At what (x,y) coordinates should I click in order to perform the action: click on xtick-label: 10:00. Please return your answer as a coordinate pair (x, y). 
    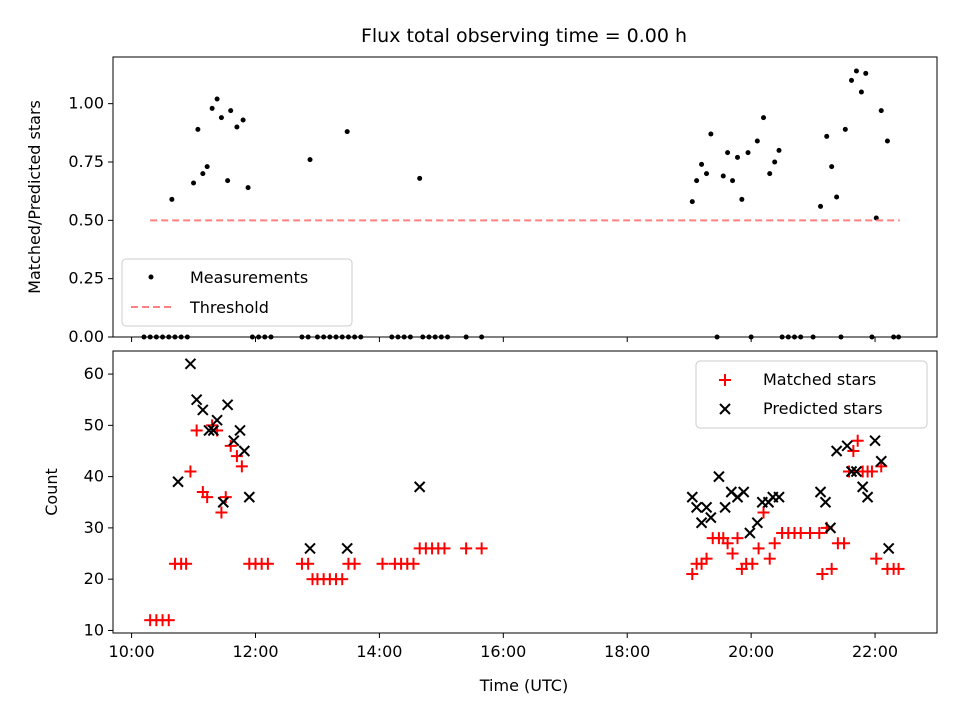
    Looking at the image, I should click on (132, 651).